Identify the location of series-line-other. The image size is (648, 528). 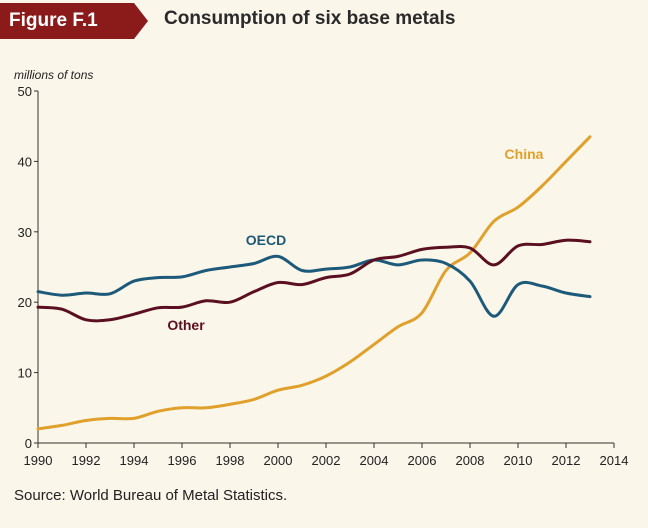
(314, 280).